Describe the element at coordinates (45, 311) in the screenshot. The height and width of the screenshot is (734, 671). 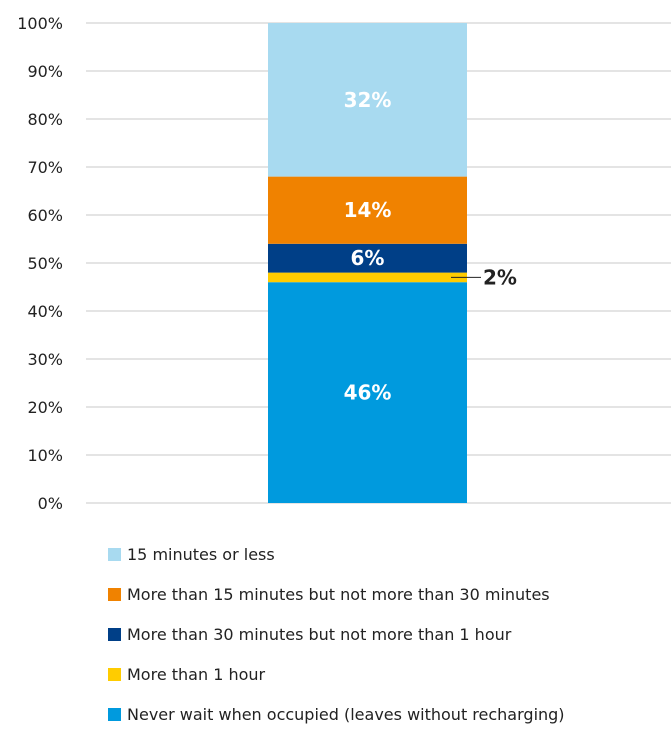
I see `y-tick-label: 40%` at that location.